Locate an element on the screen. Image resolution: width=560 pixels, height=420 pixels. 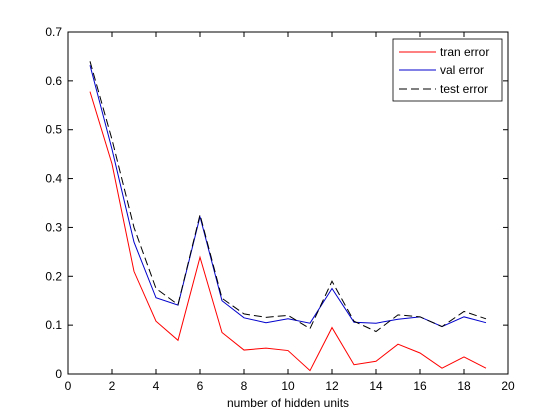
x-tick-label: 14 is located at coordinates (376, 386).